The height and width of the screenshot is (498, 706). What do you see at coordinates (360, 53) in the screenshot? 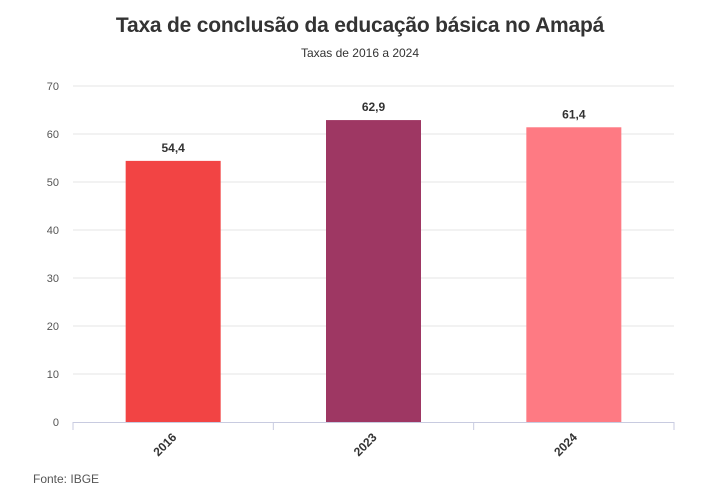
I see `chart-subtitle: Taxas de 2016 a 2024` at bounding box center [360, 53].